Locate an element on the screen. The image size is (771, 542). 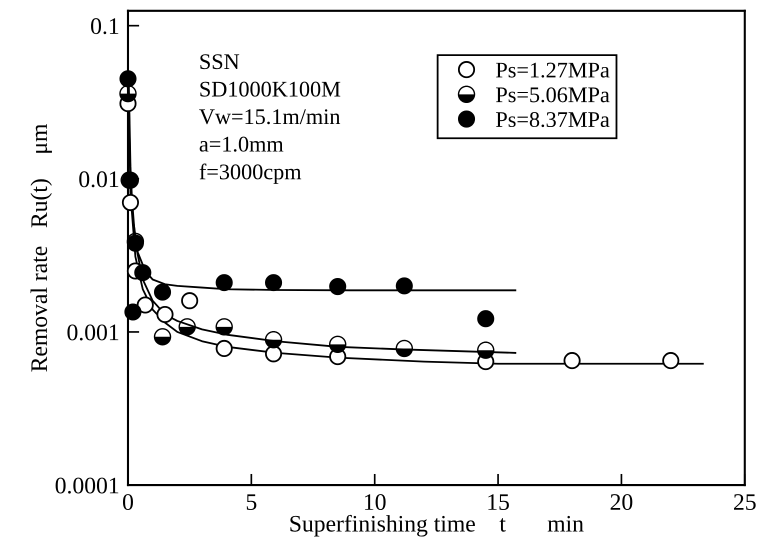
y-tick-label: 0.01 is located at coordinates (98, 179).